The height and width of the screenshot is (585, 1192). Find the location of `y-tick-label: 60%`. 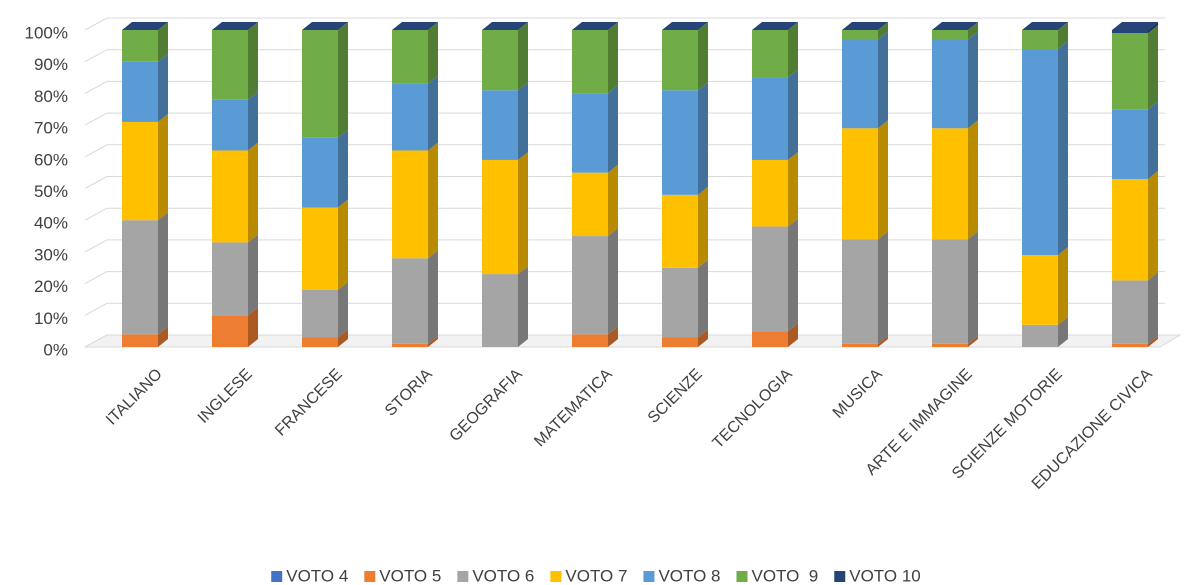

y-tick-label: 60% is located at coordinates (51, 159).